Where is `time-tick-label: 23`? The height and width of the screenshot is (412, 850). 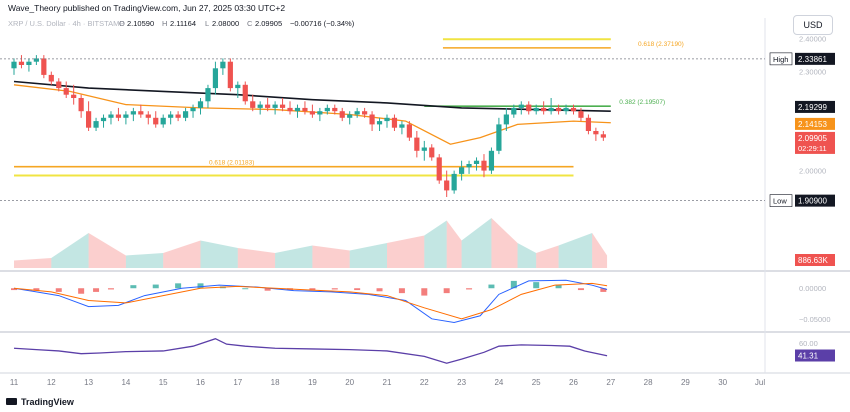
time-tick-label: 23 is located at coordinates (461, 382).